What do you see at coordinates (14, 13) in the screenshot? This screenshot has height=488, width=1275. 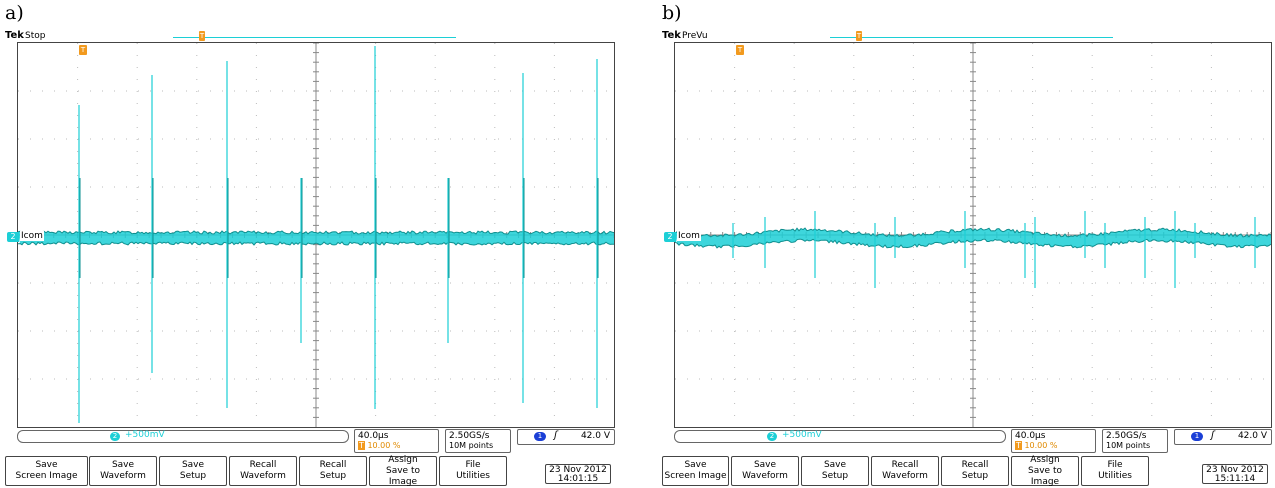 I see `panel-letter: a)` at bounding box center [14, 13].